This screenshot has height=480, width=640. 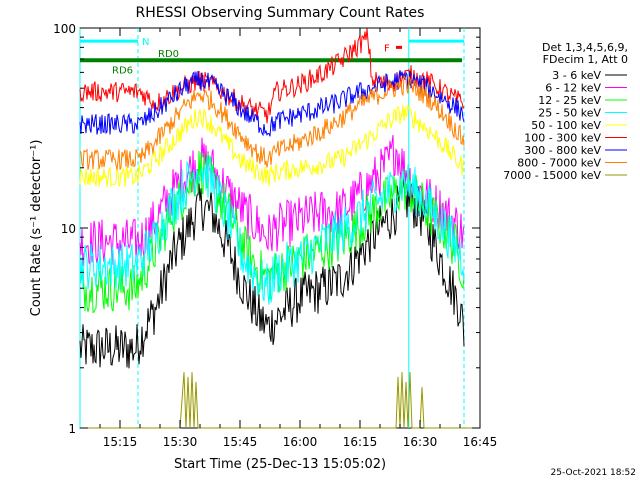 I want to click on legend-entry-label: 25 - 50 keV, so click(x=569, y=113).